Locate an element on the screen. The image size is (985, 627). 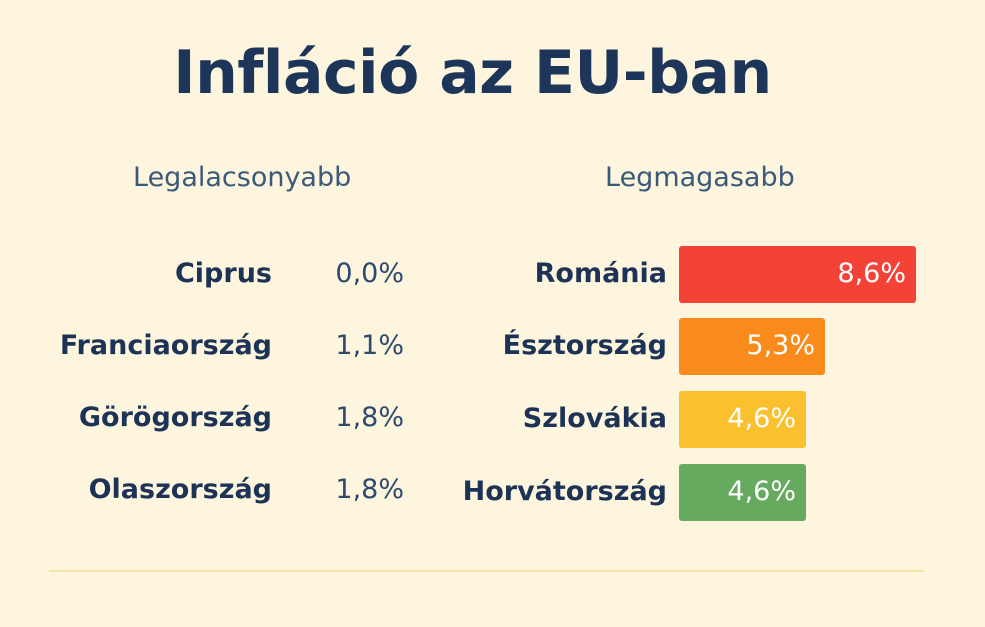
divider is located at coordinates (486, 571).